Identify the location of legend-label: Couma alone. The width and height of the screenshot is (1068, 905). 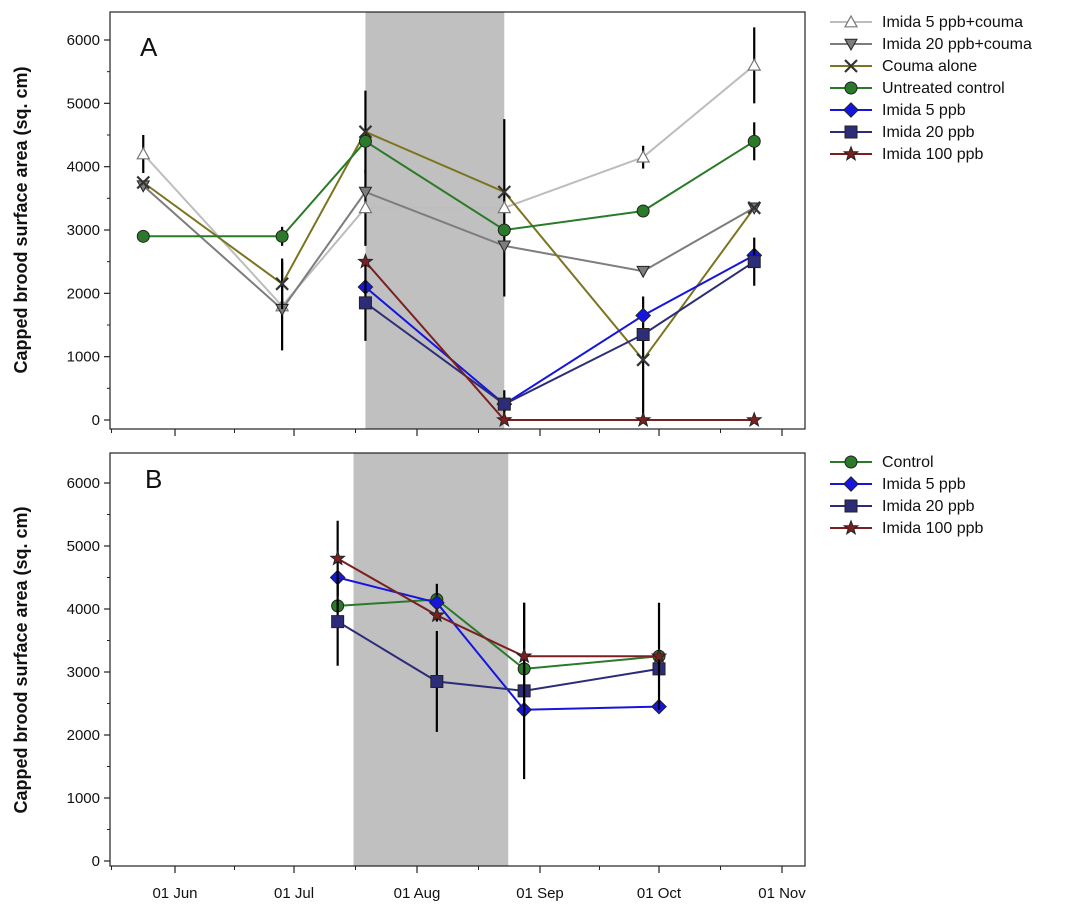
(929, 66).